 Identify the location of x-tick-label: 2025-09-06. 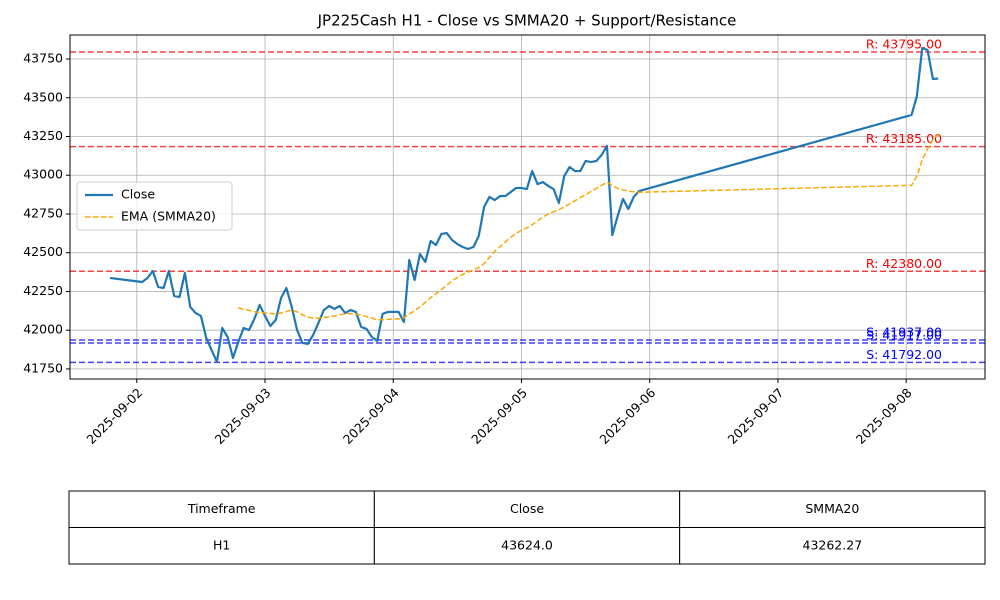
(627, 416).